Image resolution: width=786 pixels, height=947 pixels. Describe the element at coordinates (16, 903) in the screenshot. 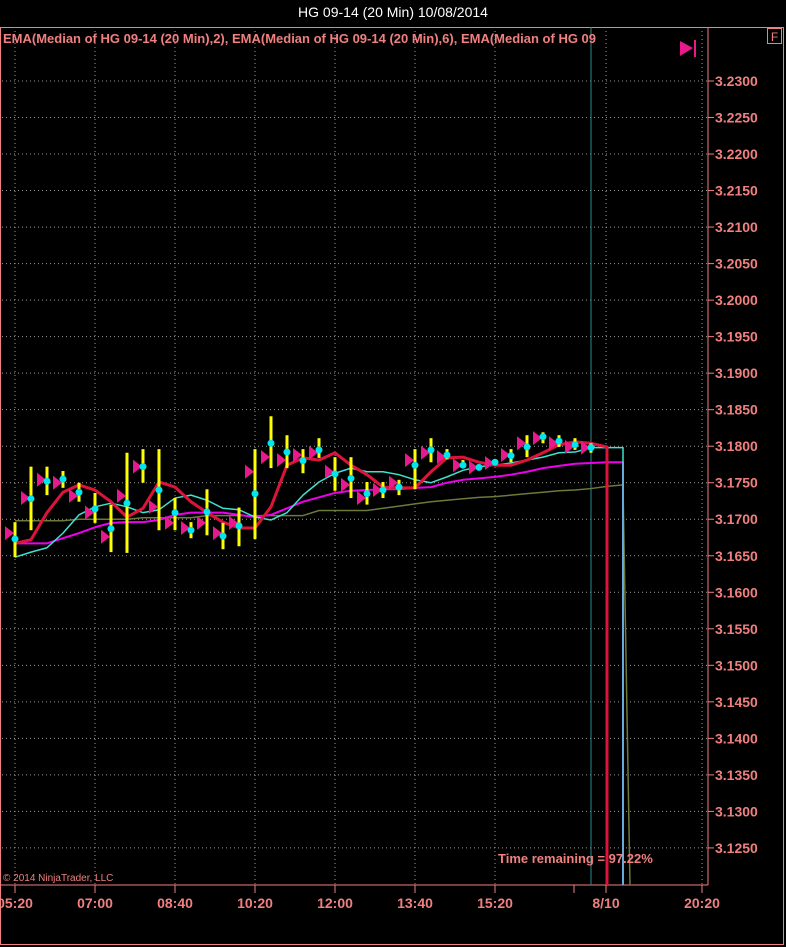

I see `x-tick-label: 05:20` at that location.